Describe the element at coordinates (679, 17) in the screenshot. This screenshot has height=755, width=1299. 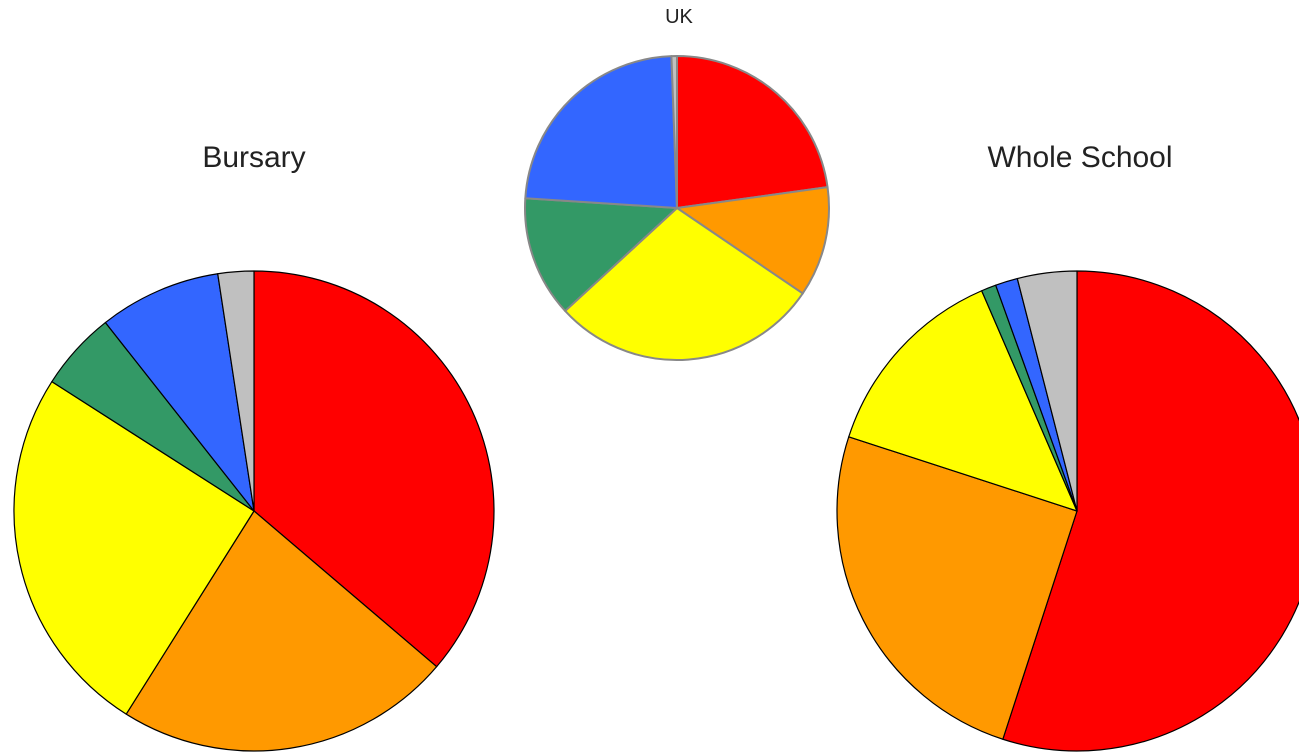
I see `chart-title-uk: UK` at that location.